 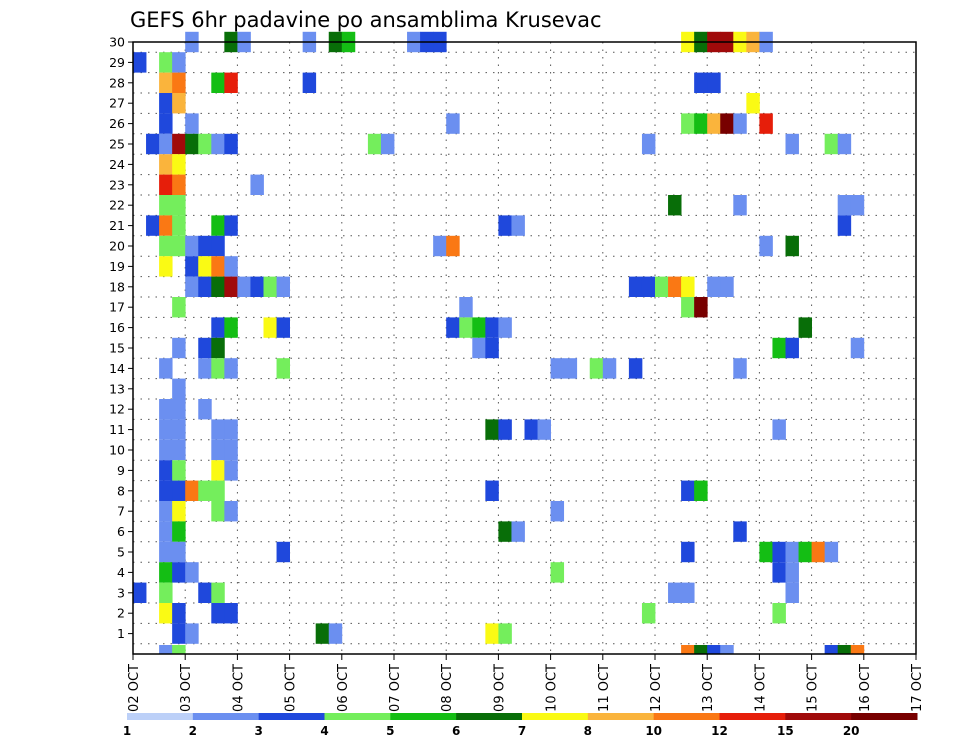 What do you see at coordinates (117, 348) in the screenshot?
I see `y-tick-label: 15` at bounding box center [117, 348].